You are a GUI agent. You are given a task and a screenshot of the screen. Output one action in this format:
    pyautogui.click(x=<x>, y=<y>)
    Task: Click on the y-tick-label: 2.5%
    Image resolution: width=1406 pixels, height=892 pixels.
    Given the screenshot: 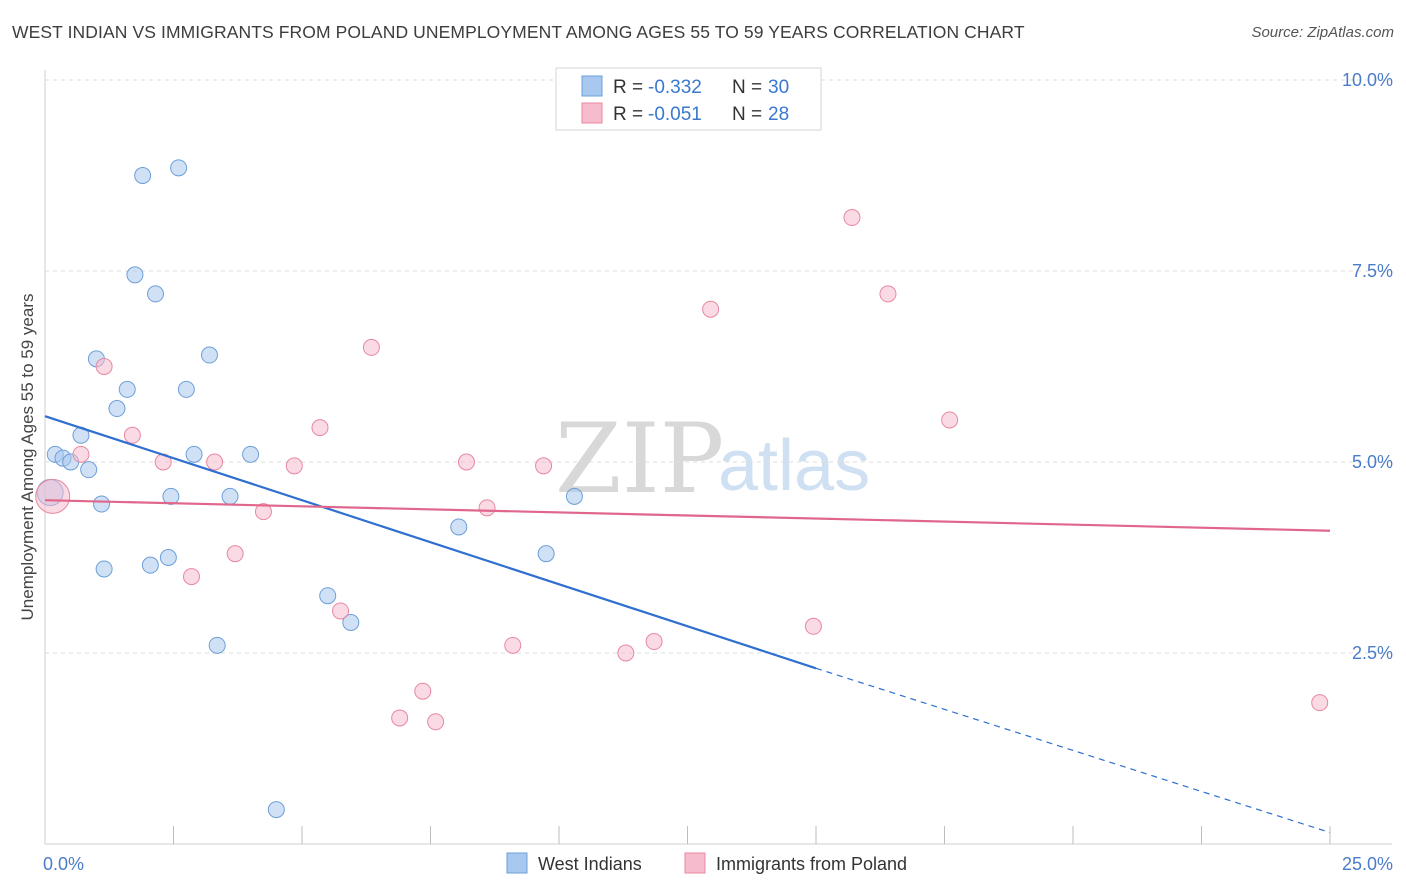 What is the action you would take?
    pyautogui.click(x=1372, y=653)
    